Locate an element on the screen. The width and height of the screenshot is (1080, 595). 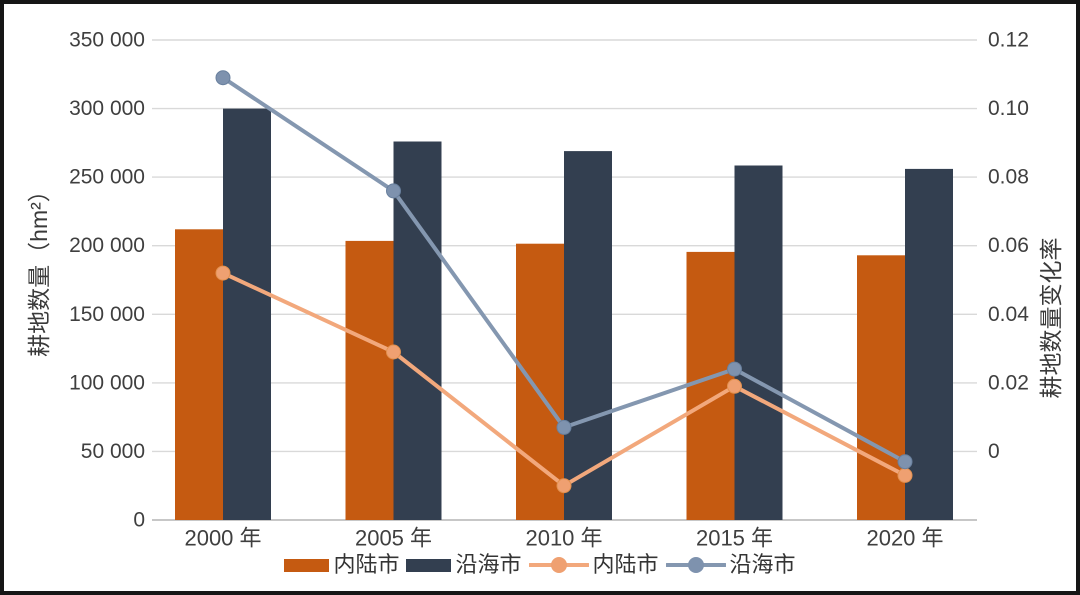
y-right-tick-label: 0.08 is located at coordinates (1008, 177).